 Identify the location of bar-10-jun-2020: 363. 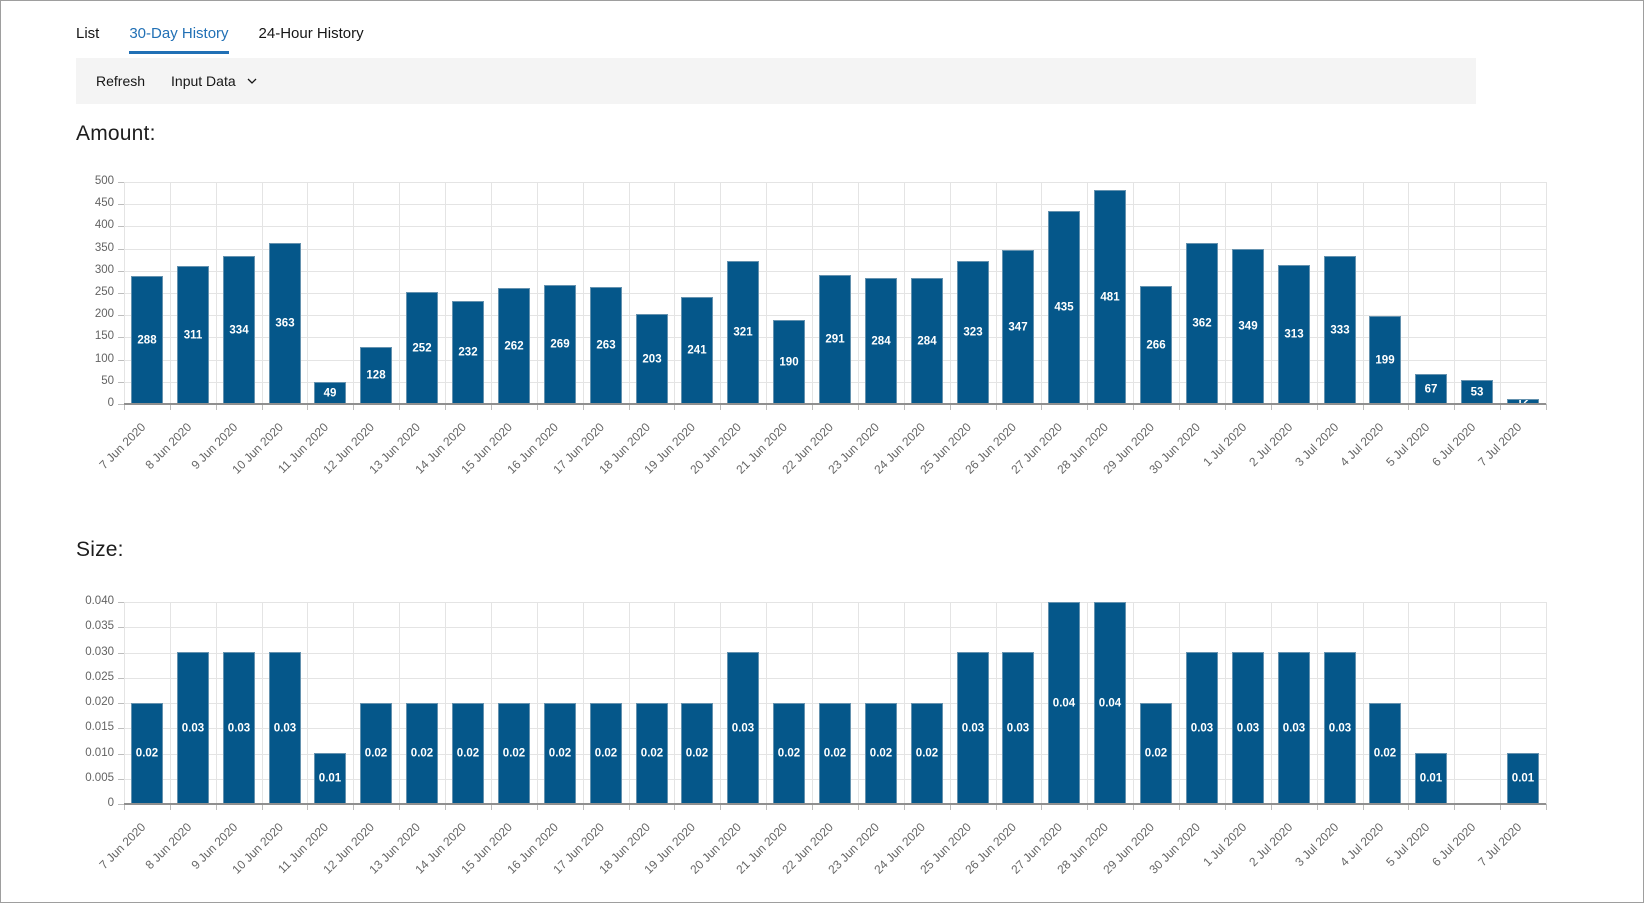
(285, 323).